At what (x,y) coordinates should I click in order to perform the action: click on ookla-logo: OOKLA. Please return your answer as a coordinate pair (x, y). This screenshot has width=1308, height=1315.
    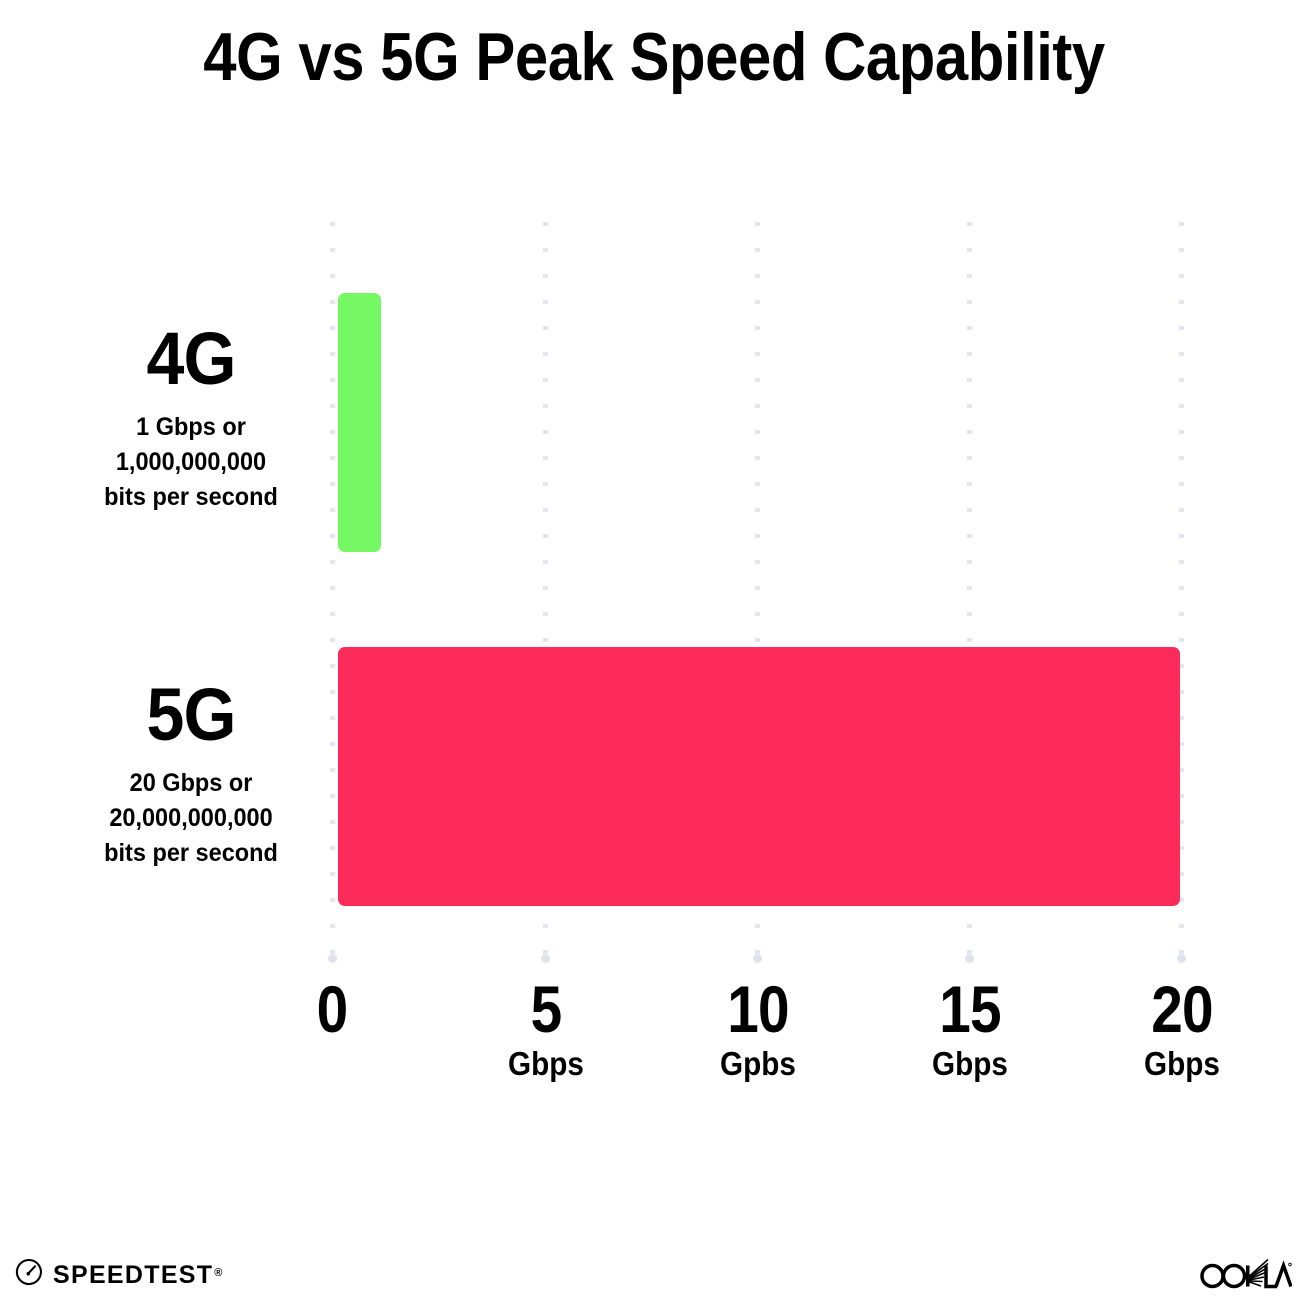
    Looking at the image, I should click on (1246, 1274).